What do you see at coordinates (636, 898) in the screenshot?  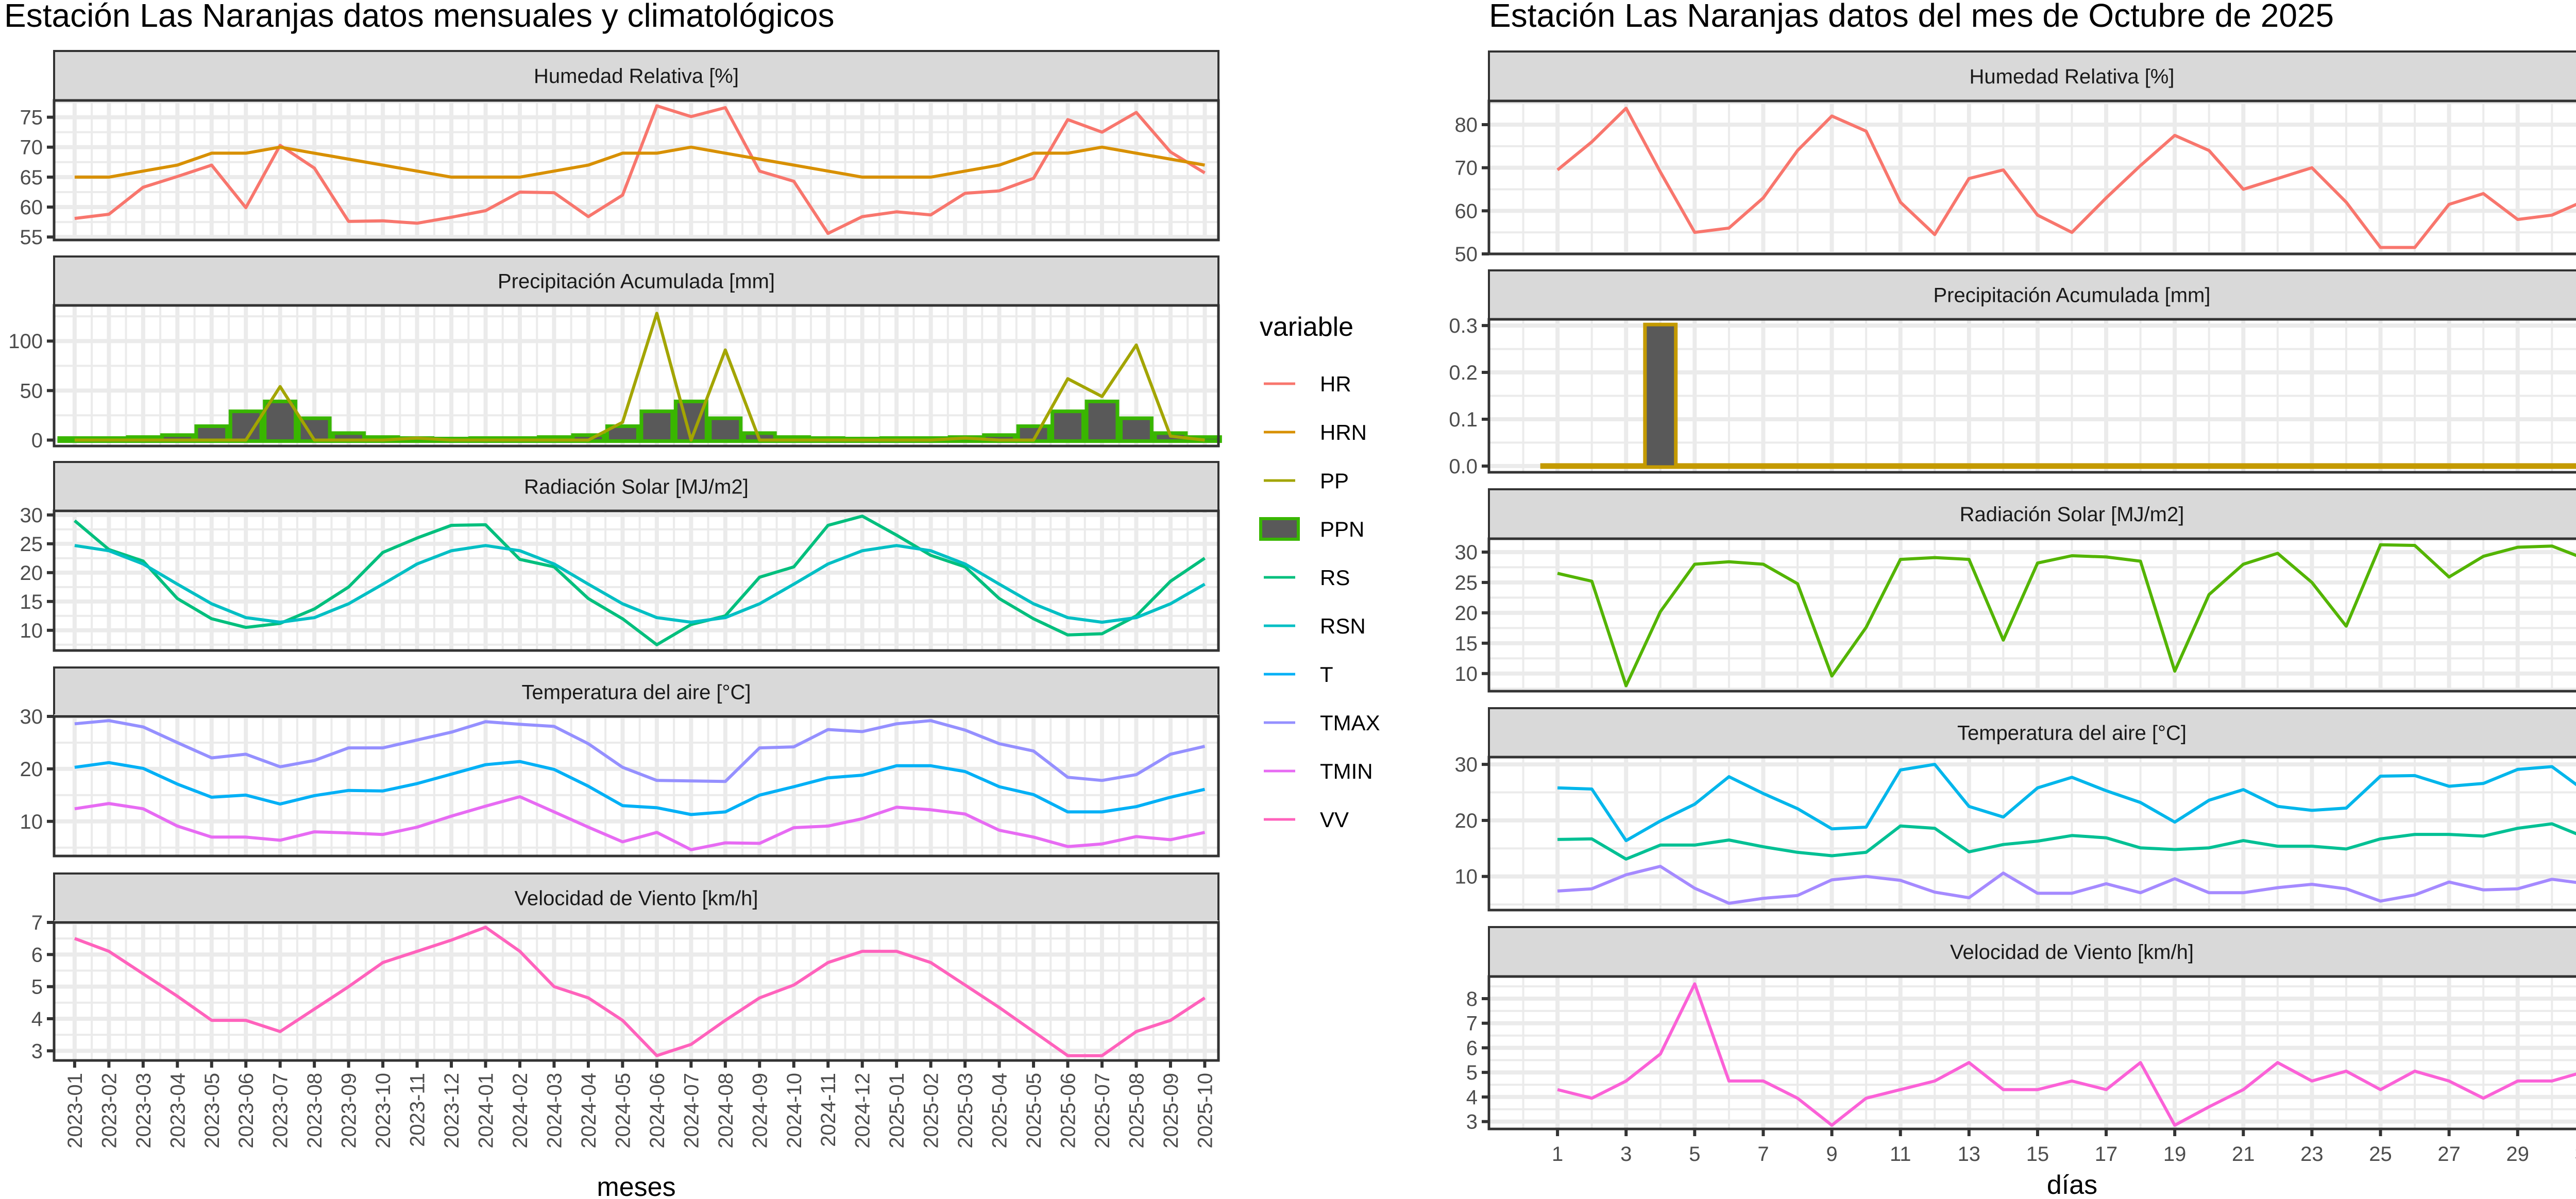 I see `facet-strip-label: Velocidad de Viento [km/h]` at bounding box center [636, 898].